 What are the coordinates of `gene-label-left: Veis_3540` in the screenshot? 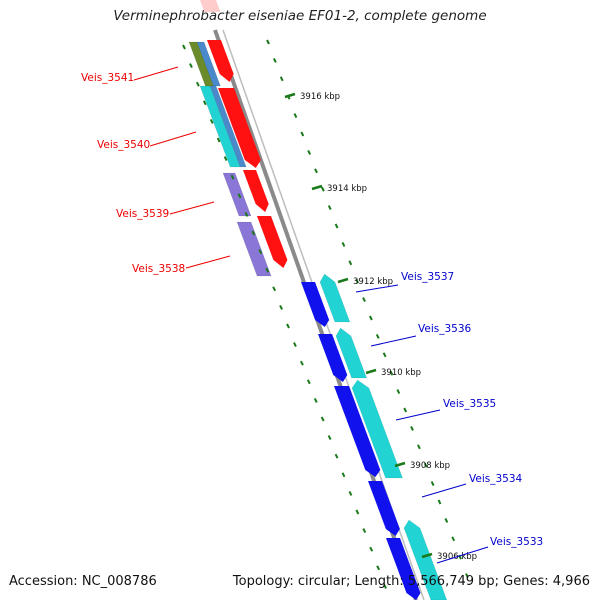 It's located at (123, 145).